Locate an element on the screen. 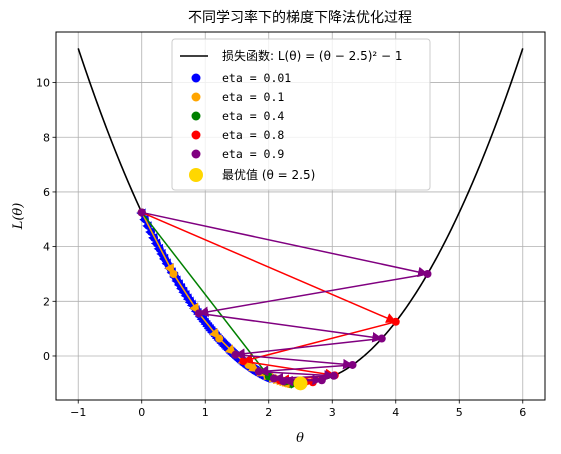 Image resolution: width=561 pixels, height=454 pixels. x-tick-label: 0 is located at coordinates (141, 412).